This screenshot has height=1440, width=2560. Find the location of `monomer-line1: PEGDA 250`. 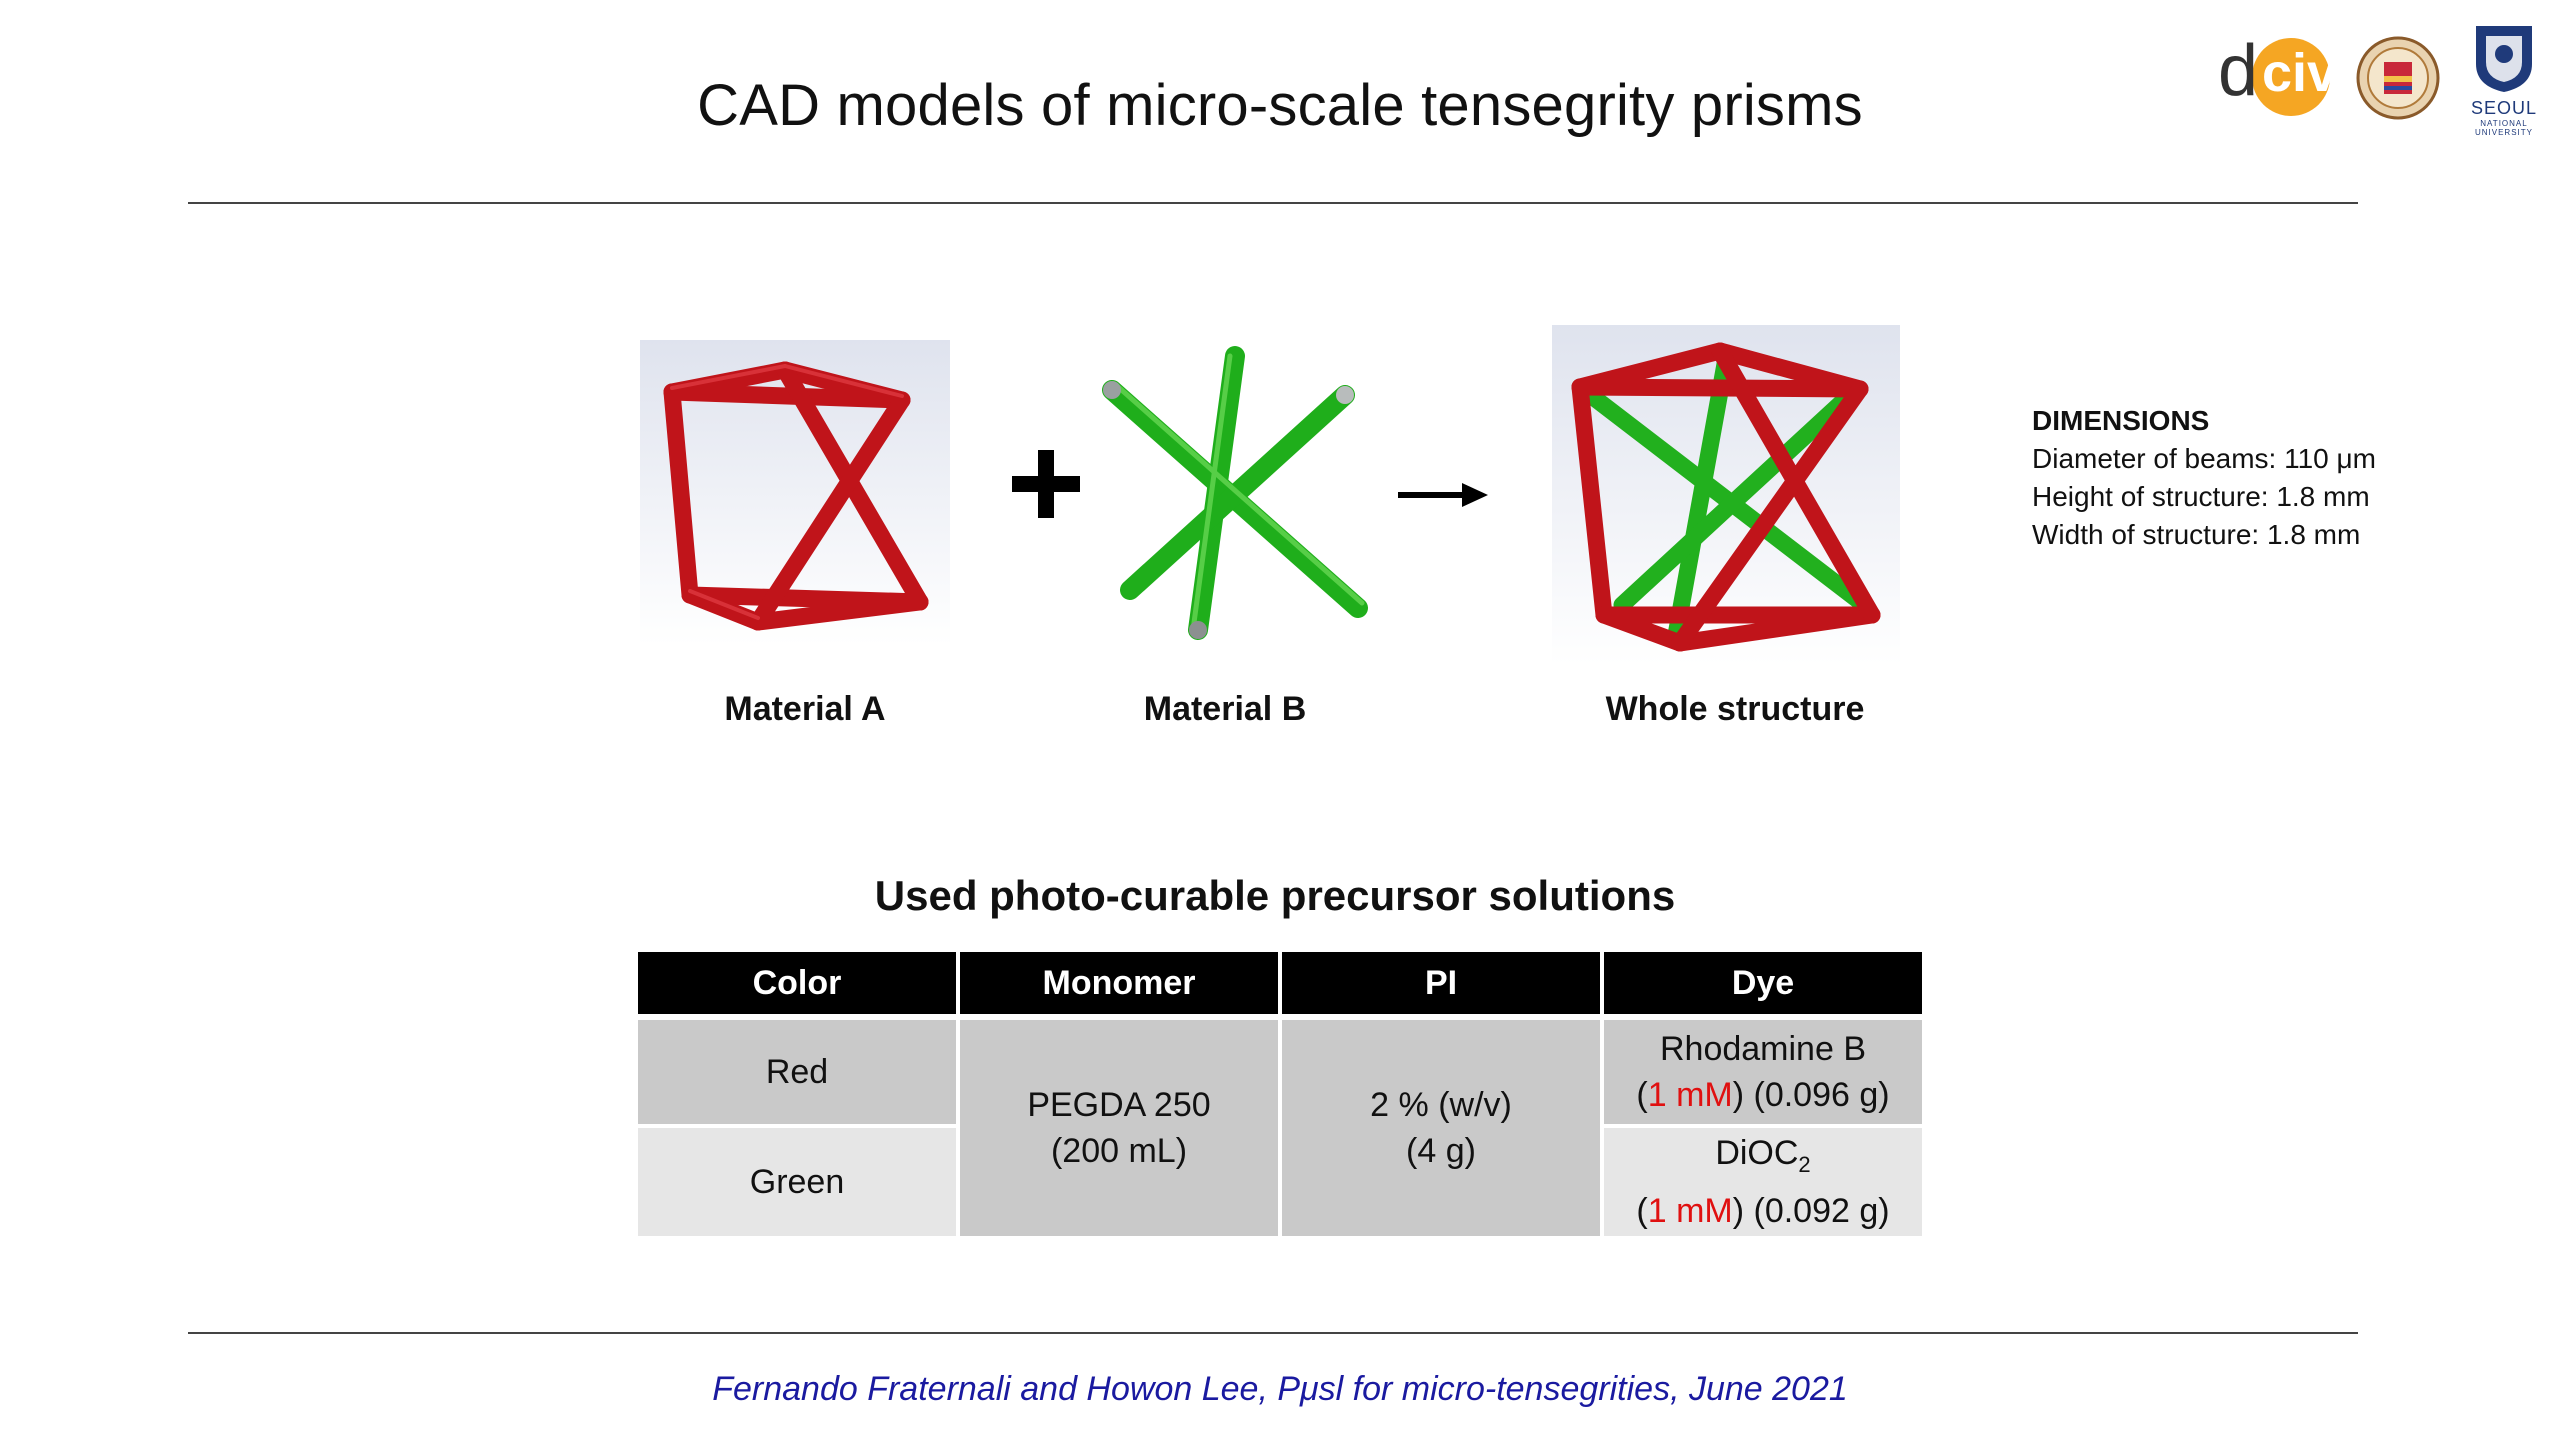

monomer-line1: PEGDA 250 is located at coordinates (1119, 1105).